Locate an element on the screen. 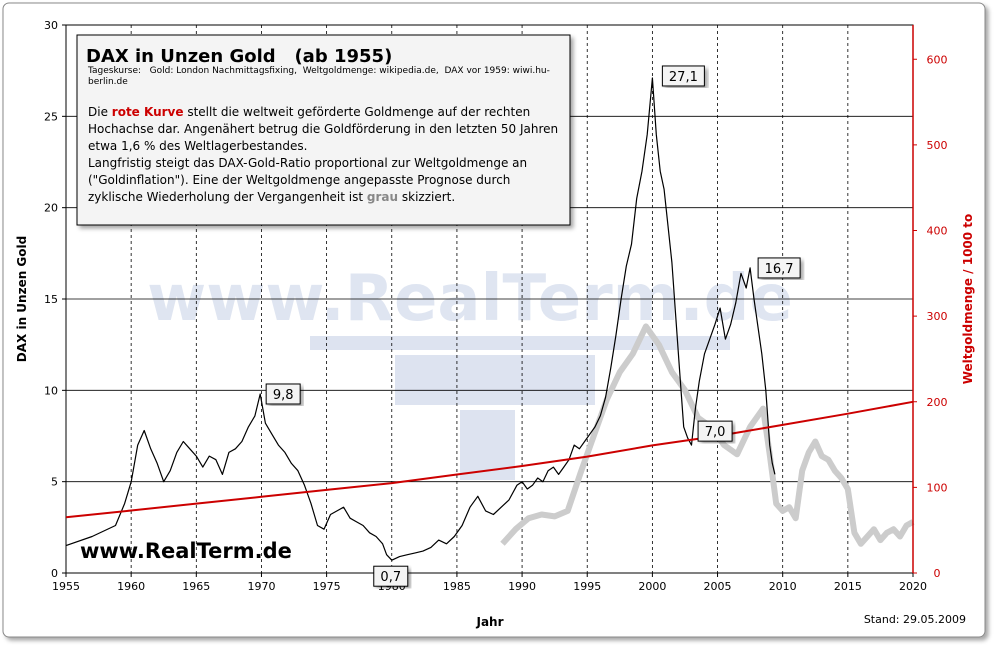  x-tick-label: 2010 is located at coordinates (783, 586).